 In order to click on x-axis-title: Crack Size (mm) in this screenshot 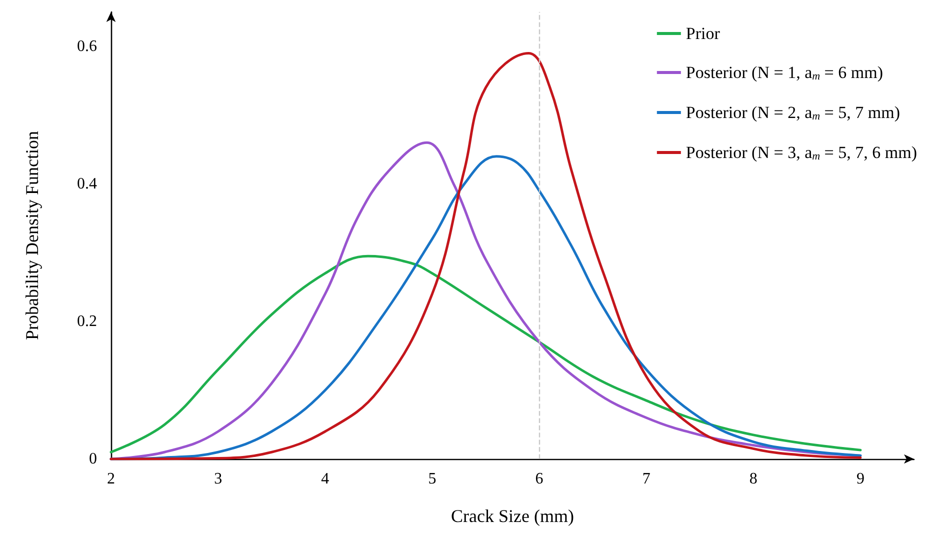, I will do `click(512, 516)`.